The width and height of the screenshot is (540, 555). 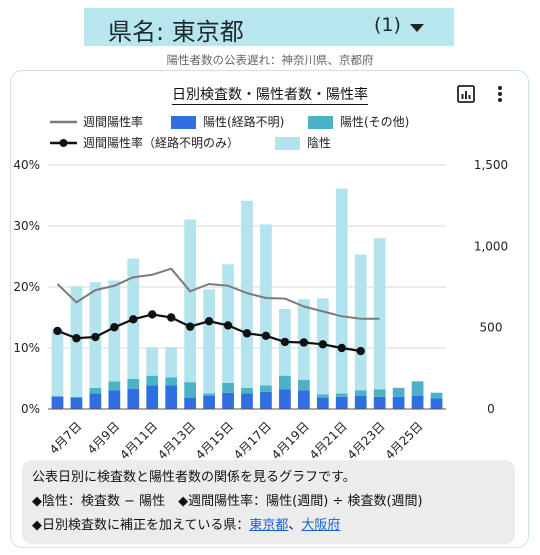 What do you see at coordinates (176, 440) in the screenshot?
I see `x-tick-label: 4月13日` at bounding box center [176, 440].